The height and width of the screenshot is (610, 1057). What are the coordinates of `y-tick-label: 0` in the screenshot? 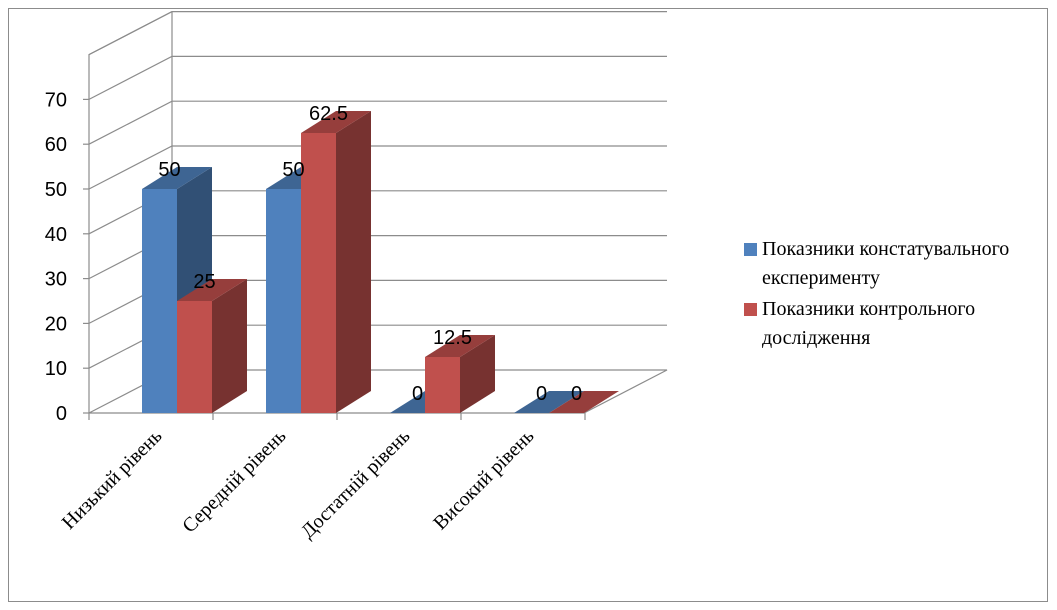 It's located at (61, 414).